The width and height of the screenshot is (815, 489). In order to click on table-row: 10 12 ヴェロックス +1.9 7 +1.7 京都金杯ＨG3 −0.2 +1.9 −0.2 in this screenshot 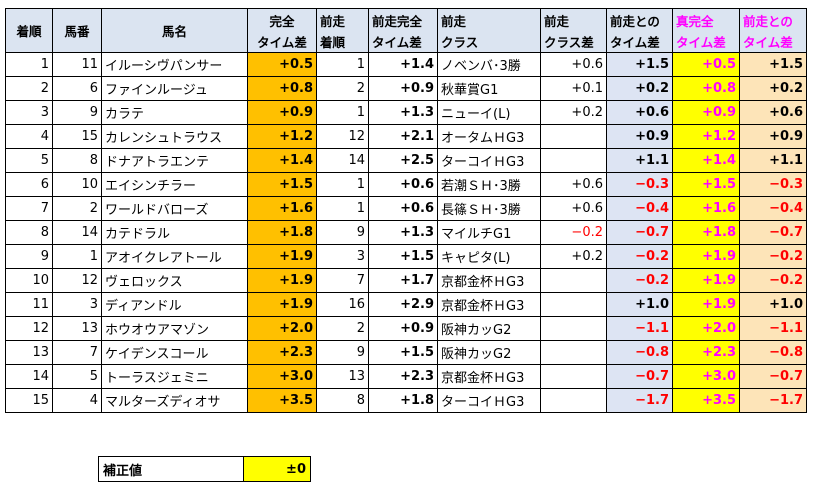, I will do `click(406, 280)`.